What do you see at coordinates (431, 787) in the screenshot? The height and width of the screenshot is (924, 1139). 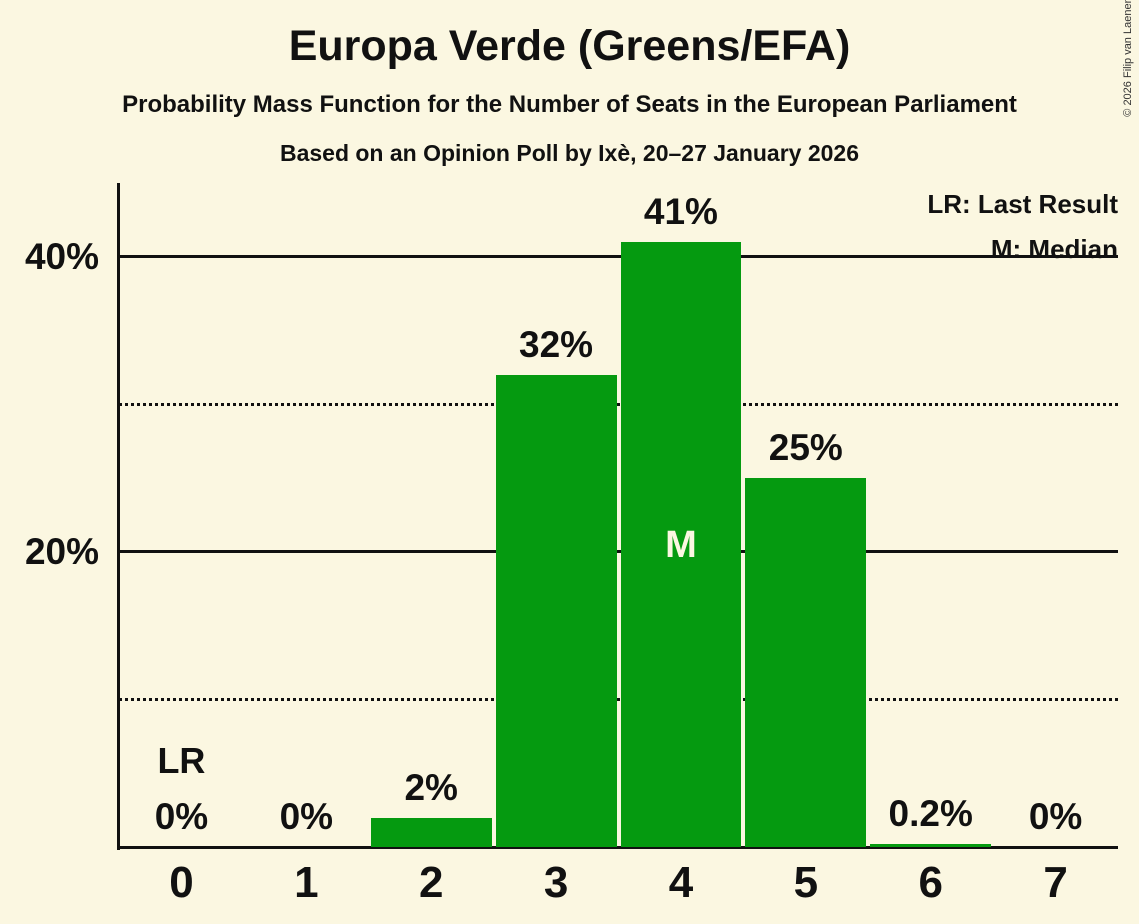 I see `bar-value-label-seat-2: 2%` at bounding box center [431, 787].